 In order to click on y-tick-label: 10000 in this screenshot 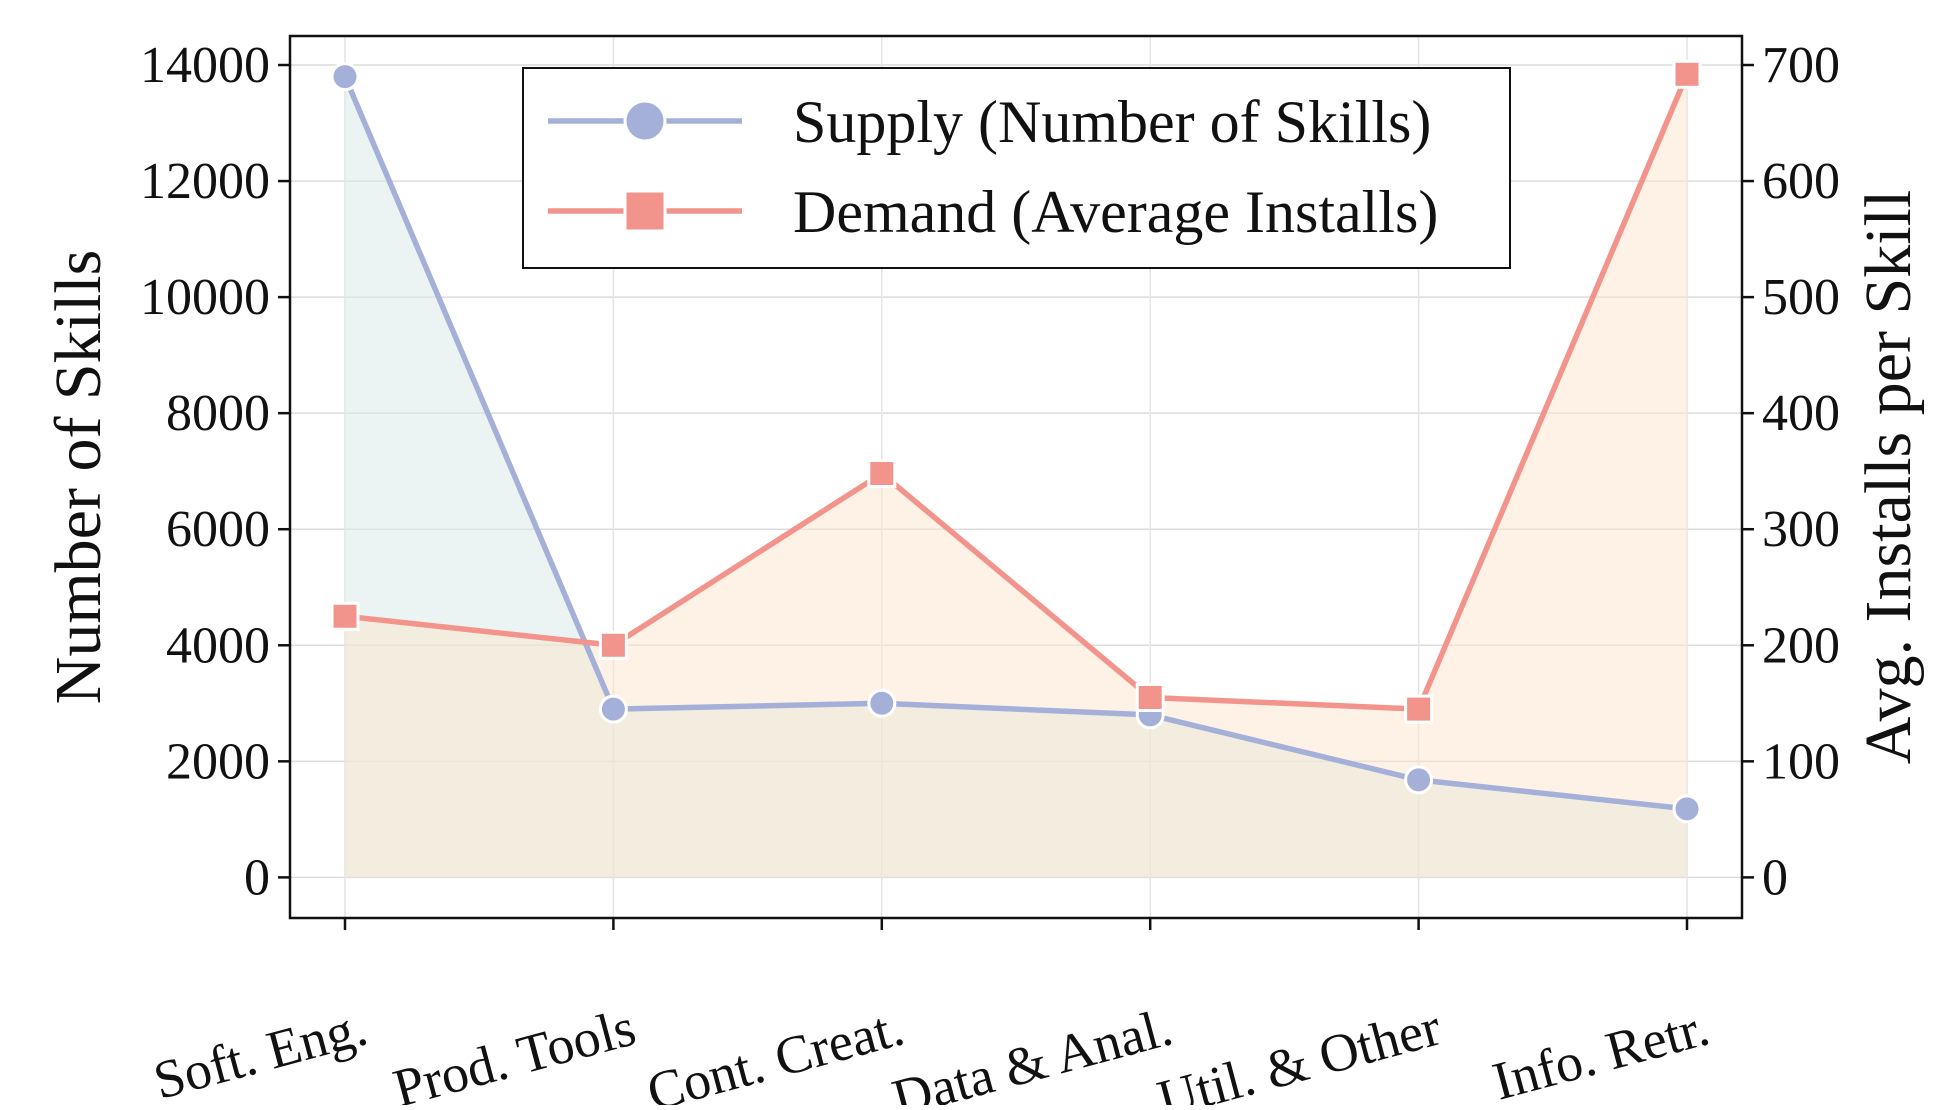, I will do `click(205, 297)`.